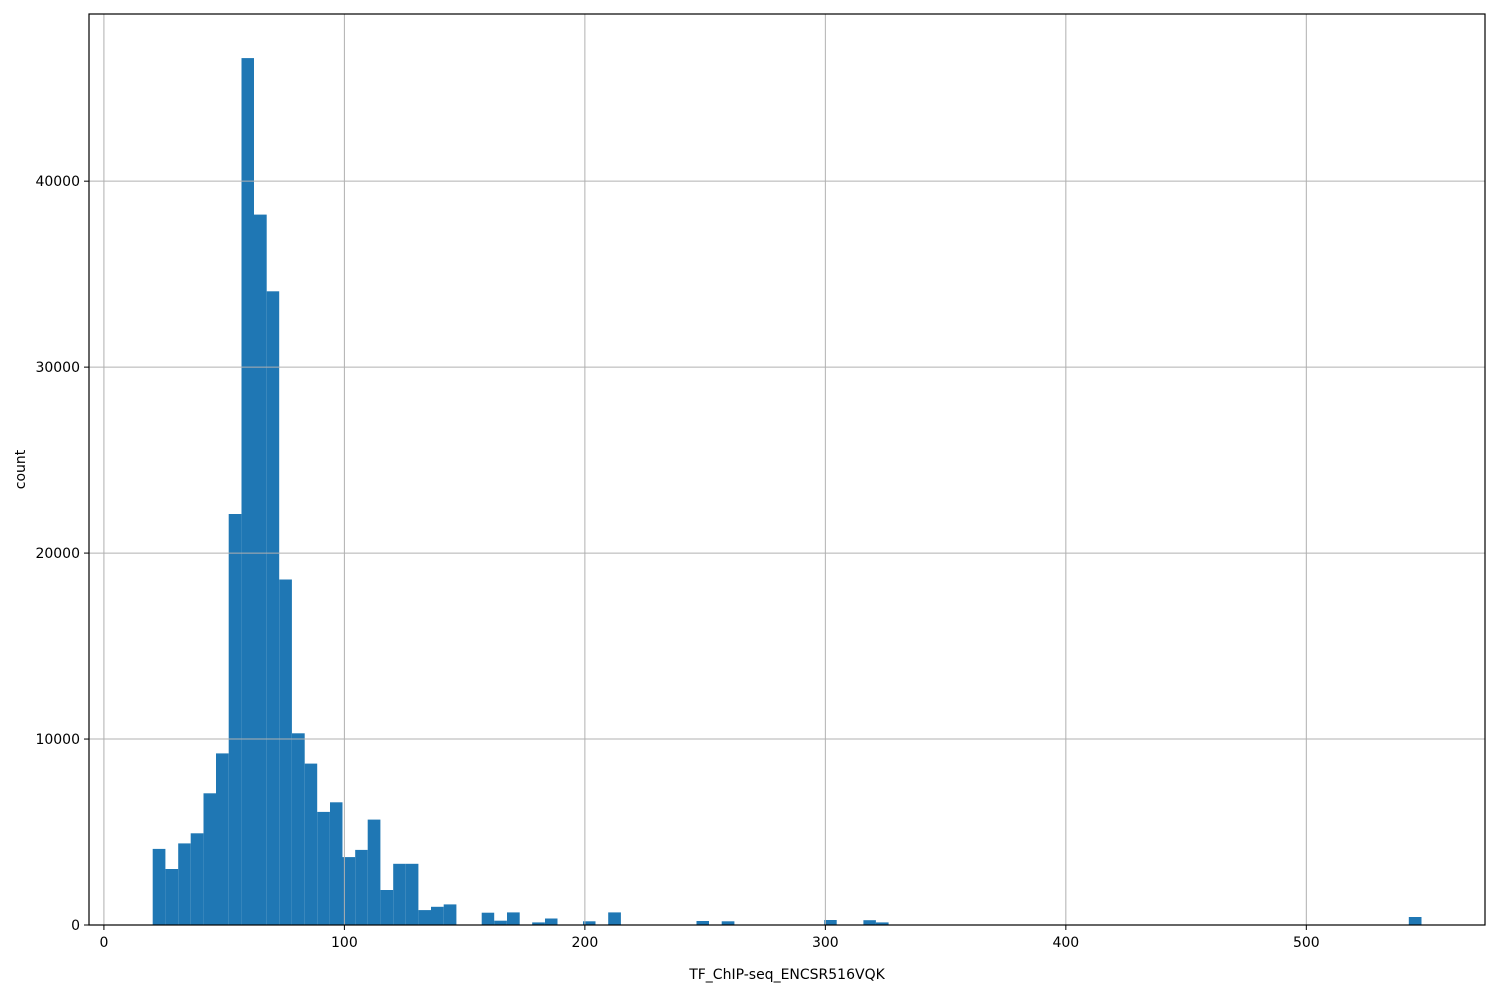 The width and height of the screenshot is (1500, 1000). I want to click on y-tick-label: 20000, so click(57, 554).